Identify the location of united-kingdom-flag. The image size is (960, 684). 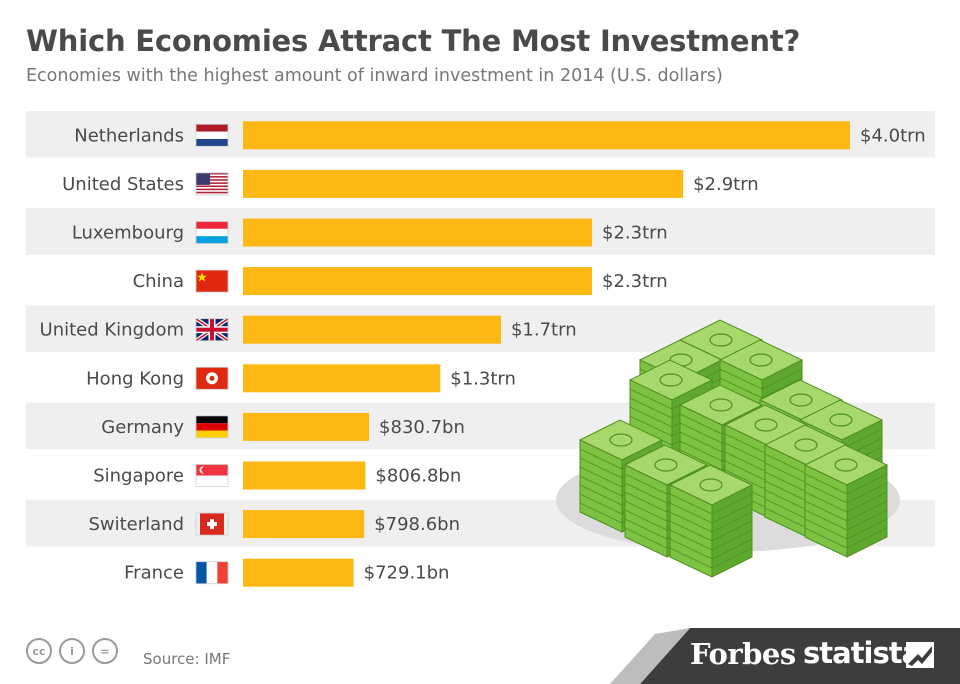
(212, 330).